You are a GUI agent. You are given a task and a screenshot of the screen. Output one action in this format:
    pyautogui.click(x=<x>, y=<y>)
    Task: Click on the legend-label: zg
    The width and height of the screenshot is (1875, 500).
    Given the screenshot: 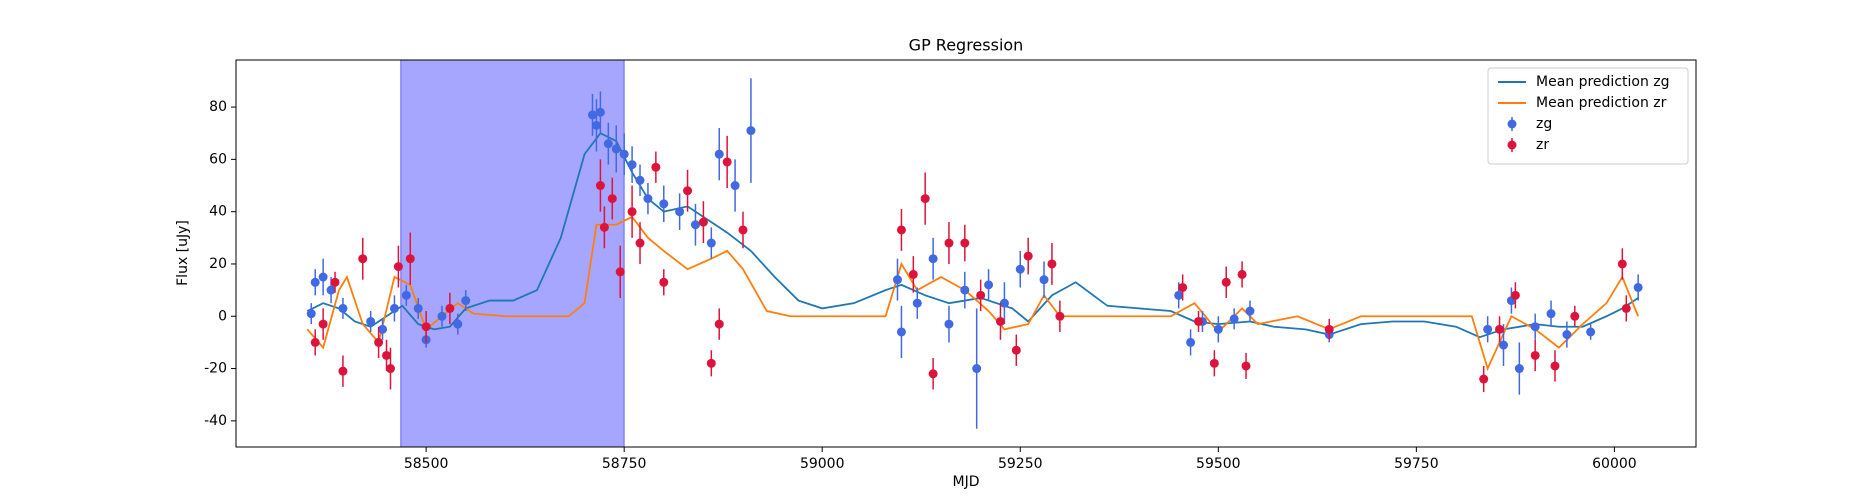 What is the action you would take?
    pyautogui.click(x=1544, y=124)
    